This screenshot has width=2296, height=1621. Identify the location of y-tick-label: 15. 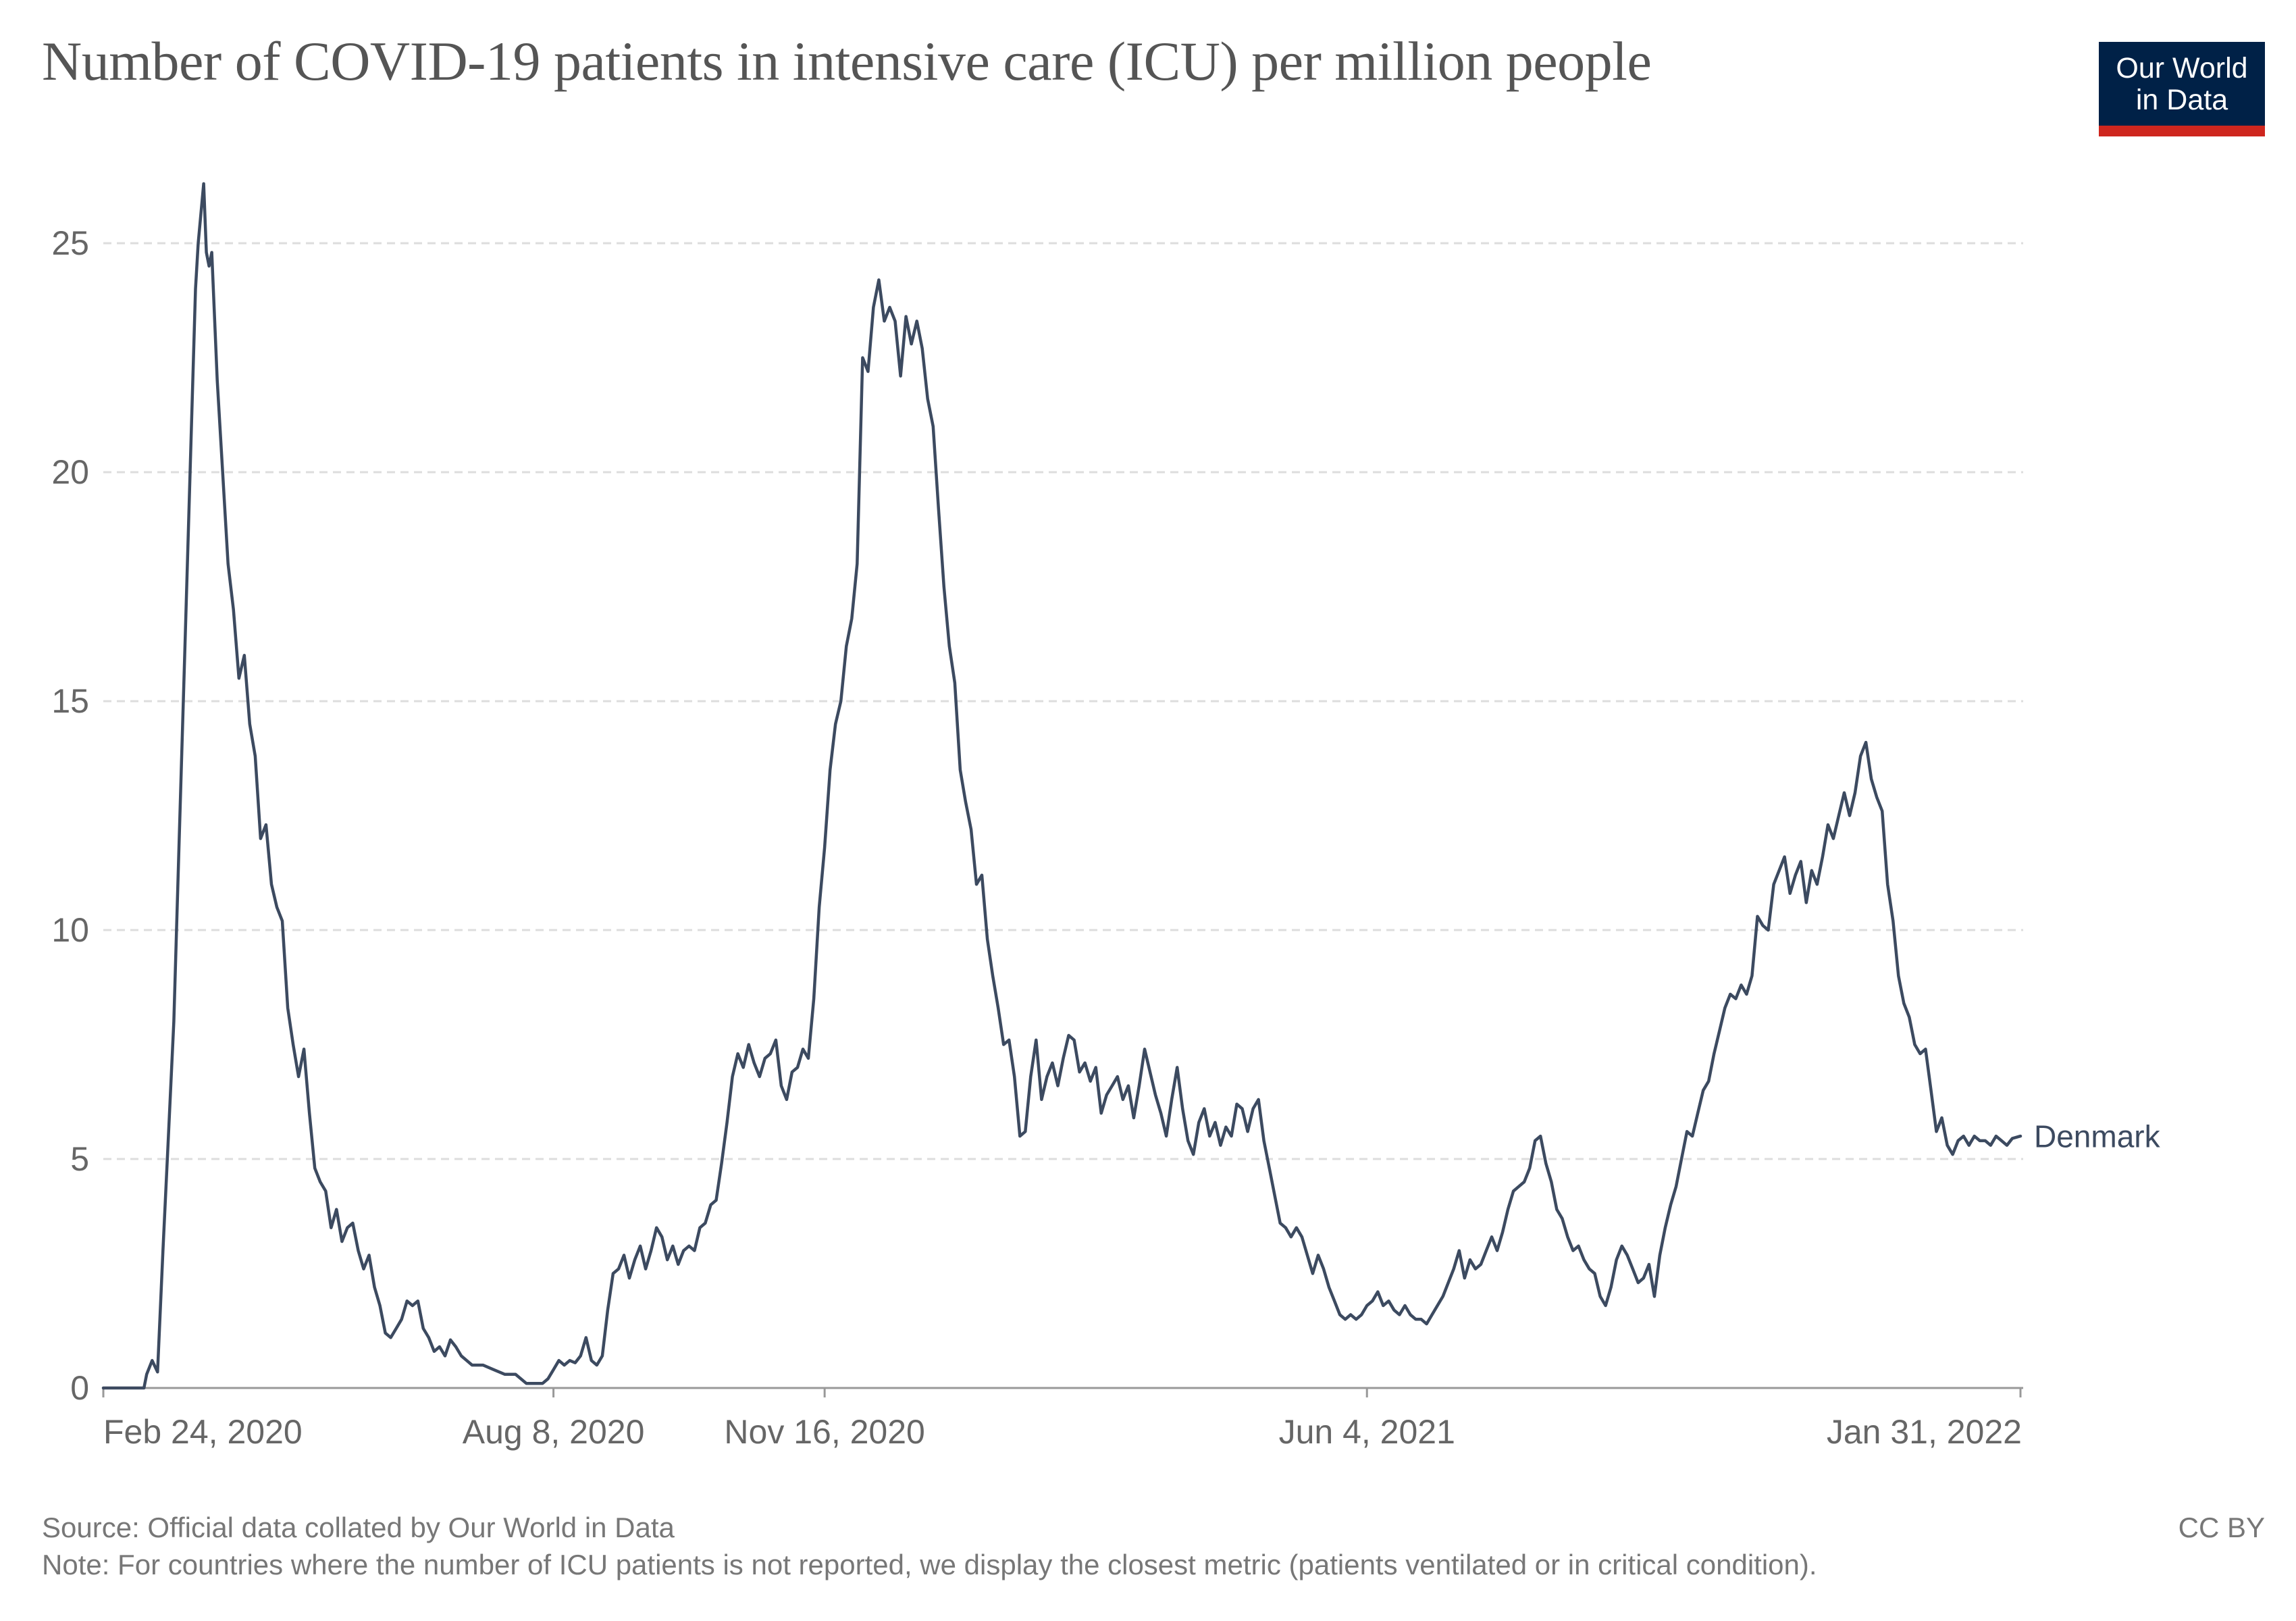
(70, 701).